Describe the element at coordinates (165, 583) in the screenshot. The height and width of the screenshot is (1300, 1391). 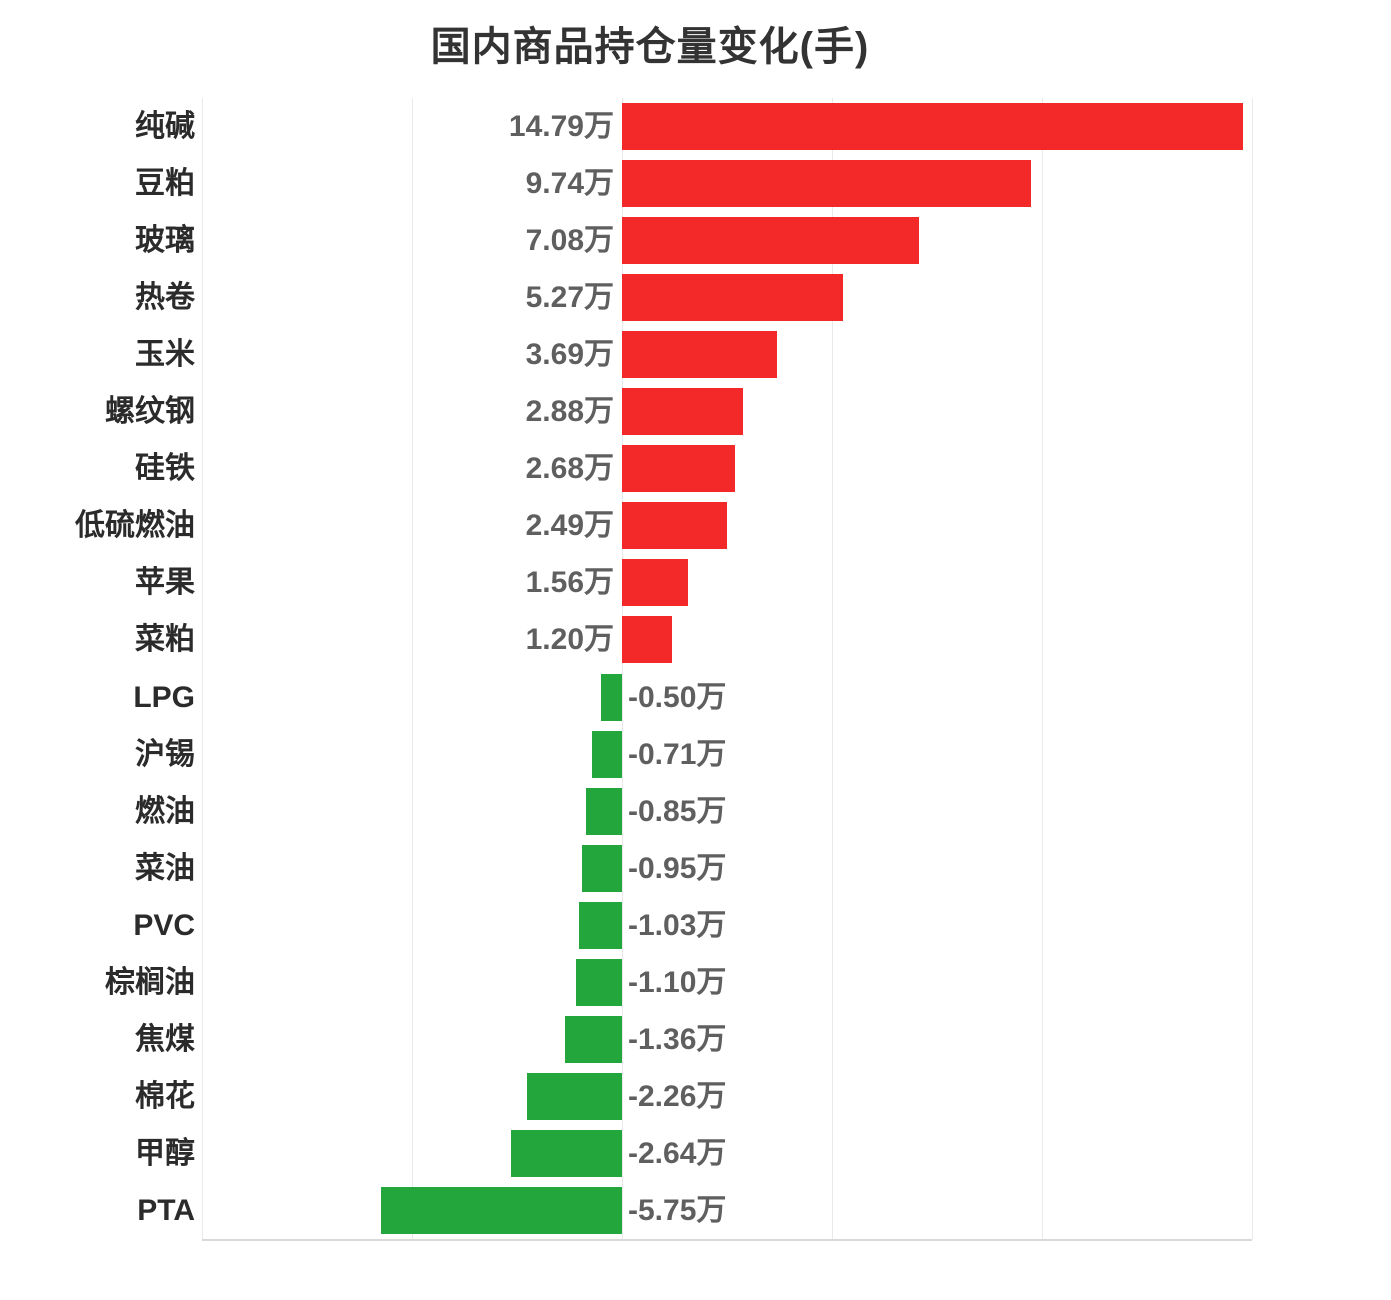
I see `category-label: 苹果` at that location.